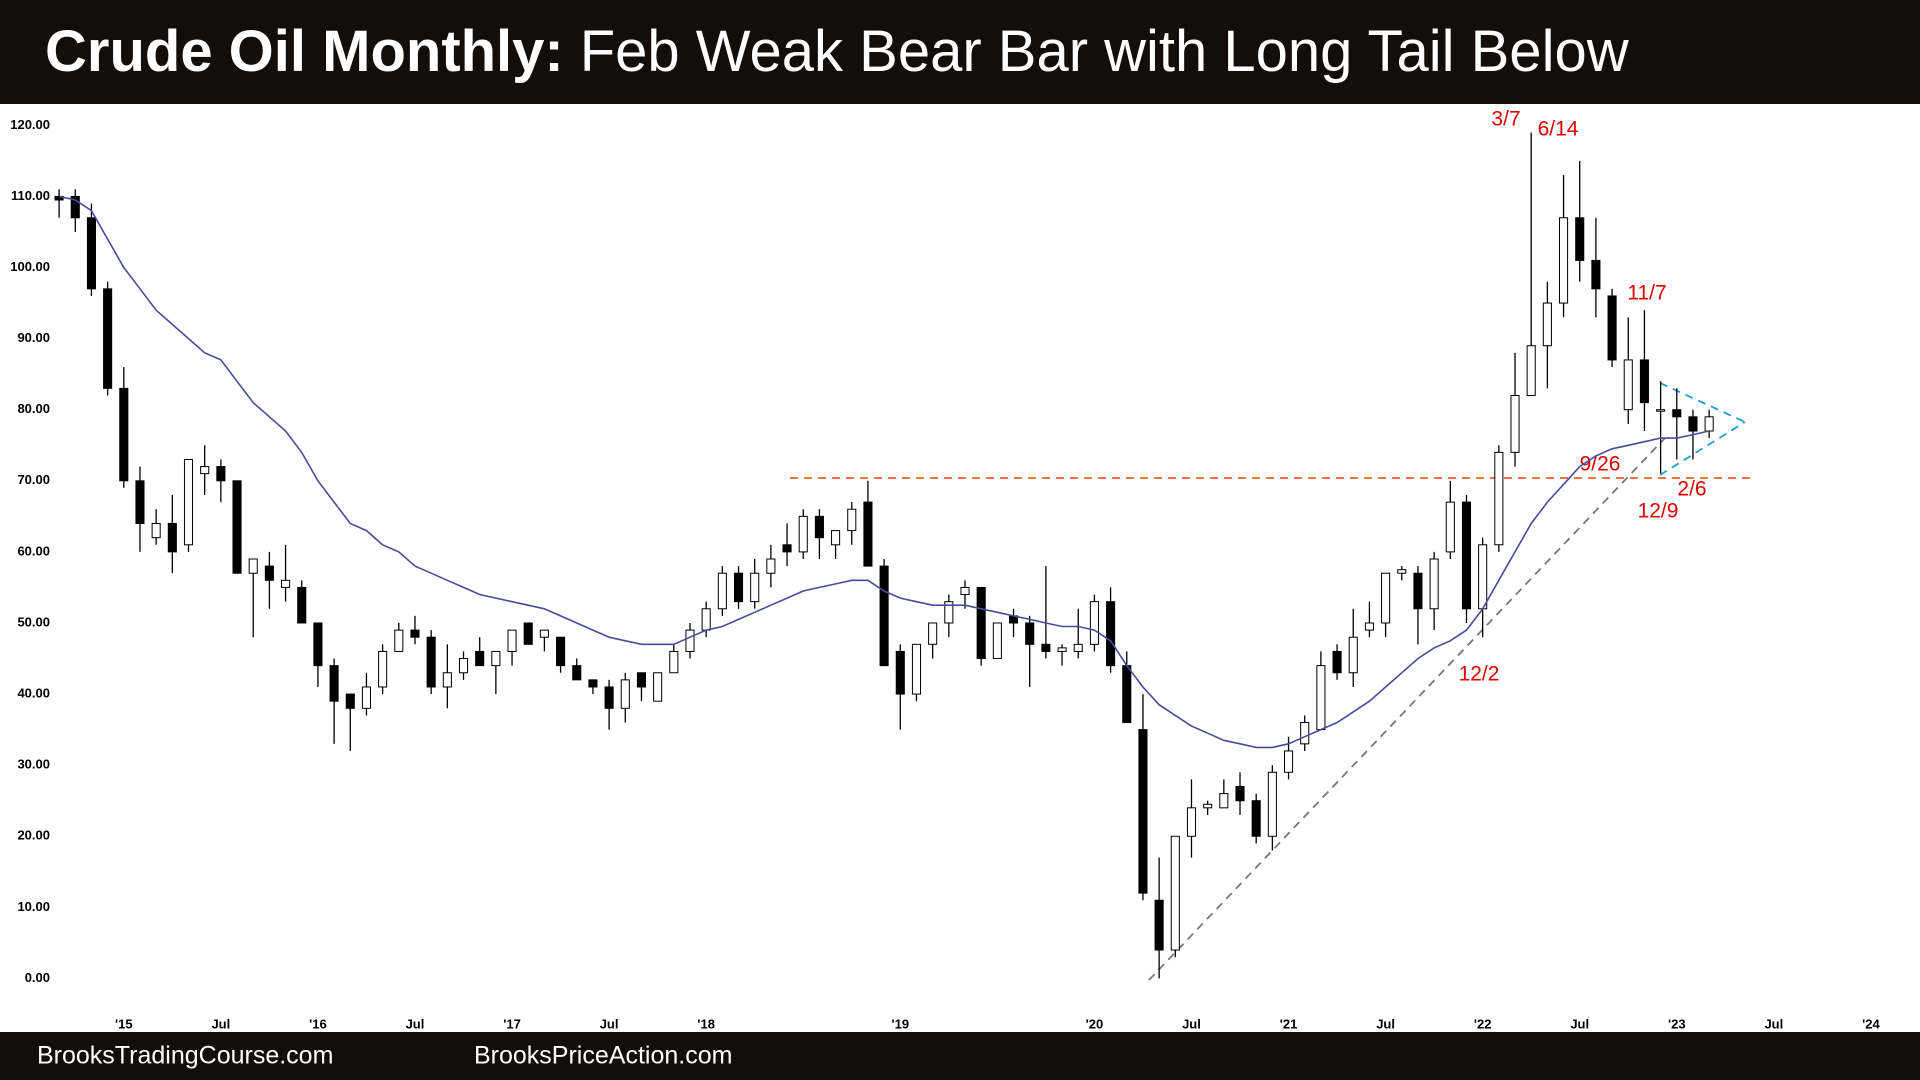 This screenshot has height=1080, width=1920. Describe the element at coordinates (1105, 51) in the screenshot. I see `title-rest: Feb Weak Bear Bar with Long Tail Below` at that location.